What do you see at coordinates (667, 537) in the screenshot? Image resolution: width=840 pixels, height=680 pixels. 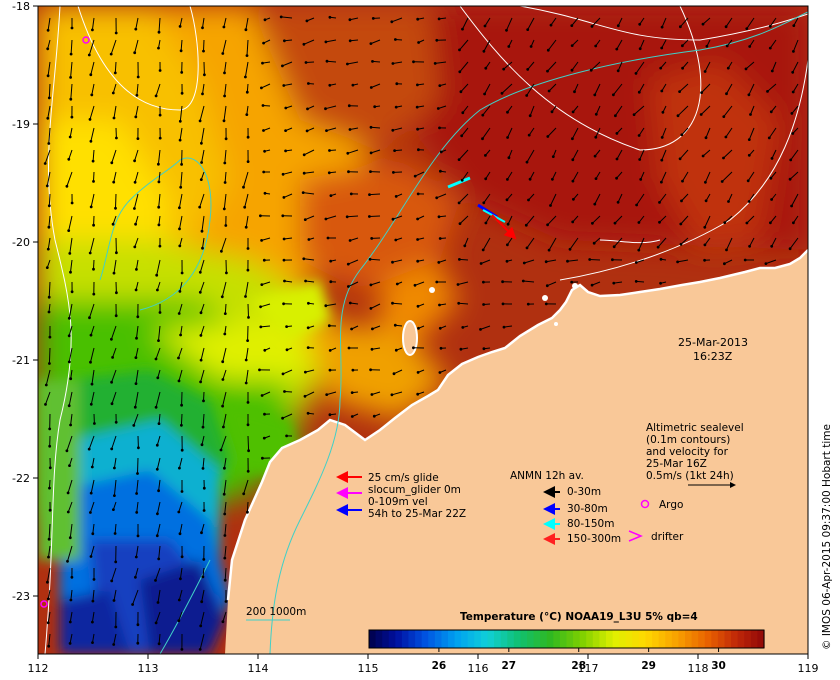 I see `drifter-legend-label: drifter` at bounding box center [667, 537].